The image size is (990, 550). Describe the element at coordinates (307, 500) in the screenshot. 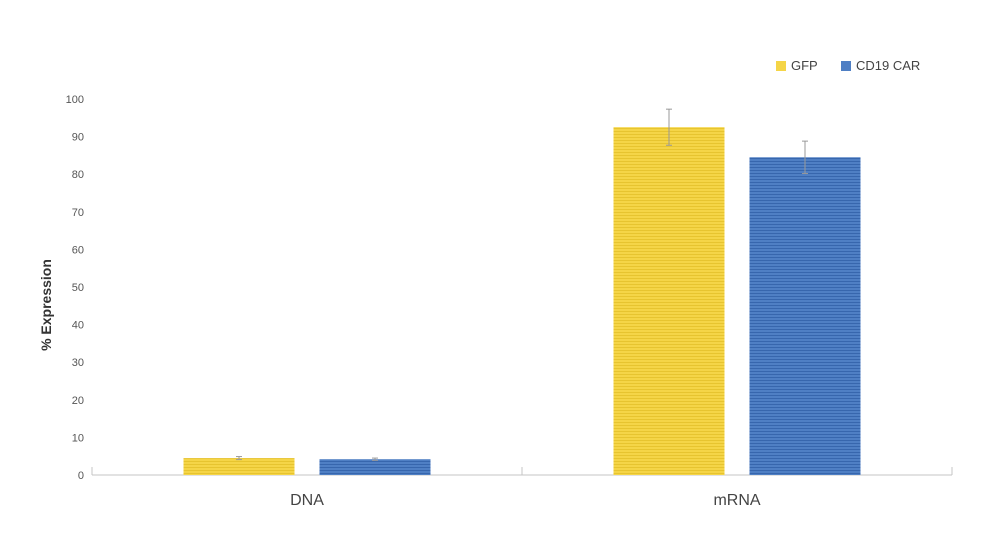

I see `x-tick-label: DNA` at that location.